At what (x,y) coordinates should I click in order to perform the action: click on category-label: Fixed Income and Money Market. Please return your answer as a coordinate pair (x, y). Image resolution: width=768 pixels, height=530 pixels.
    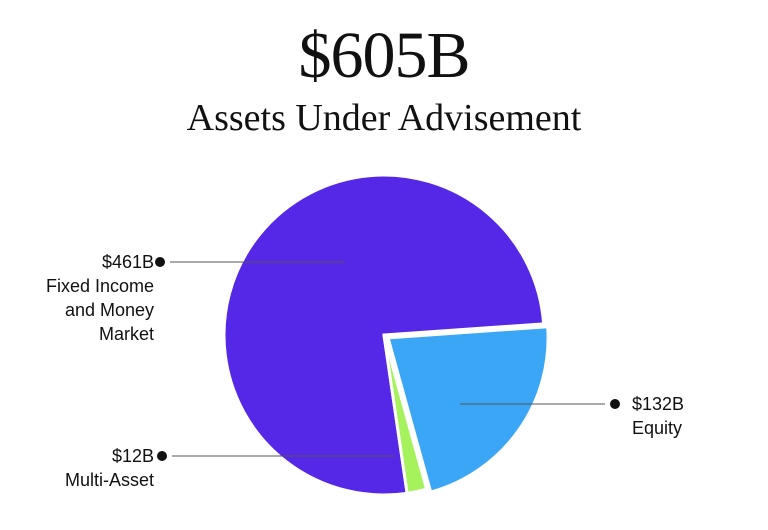
    Looking at the image, I should click on (99, 310).